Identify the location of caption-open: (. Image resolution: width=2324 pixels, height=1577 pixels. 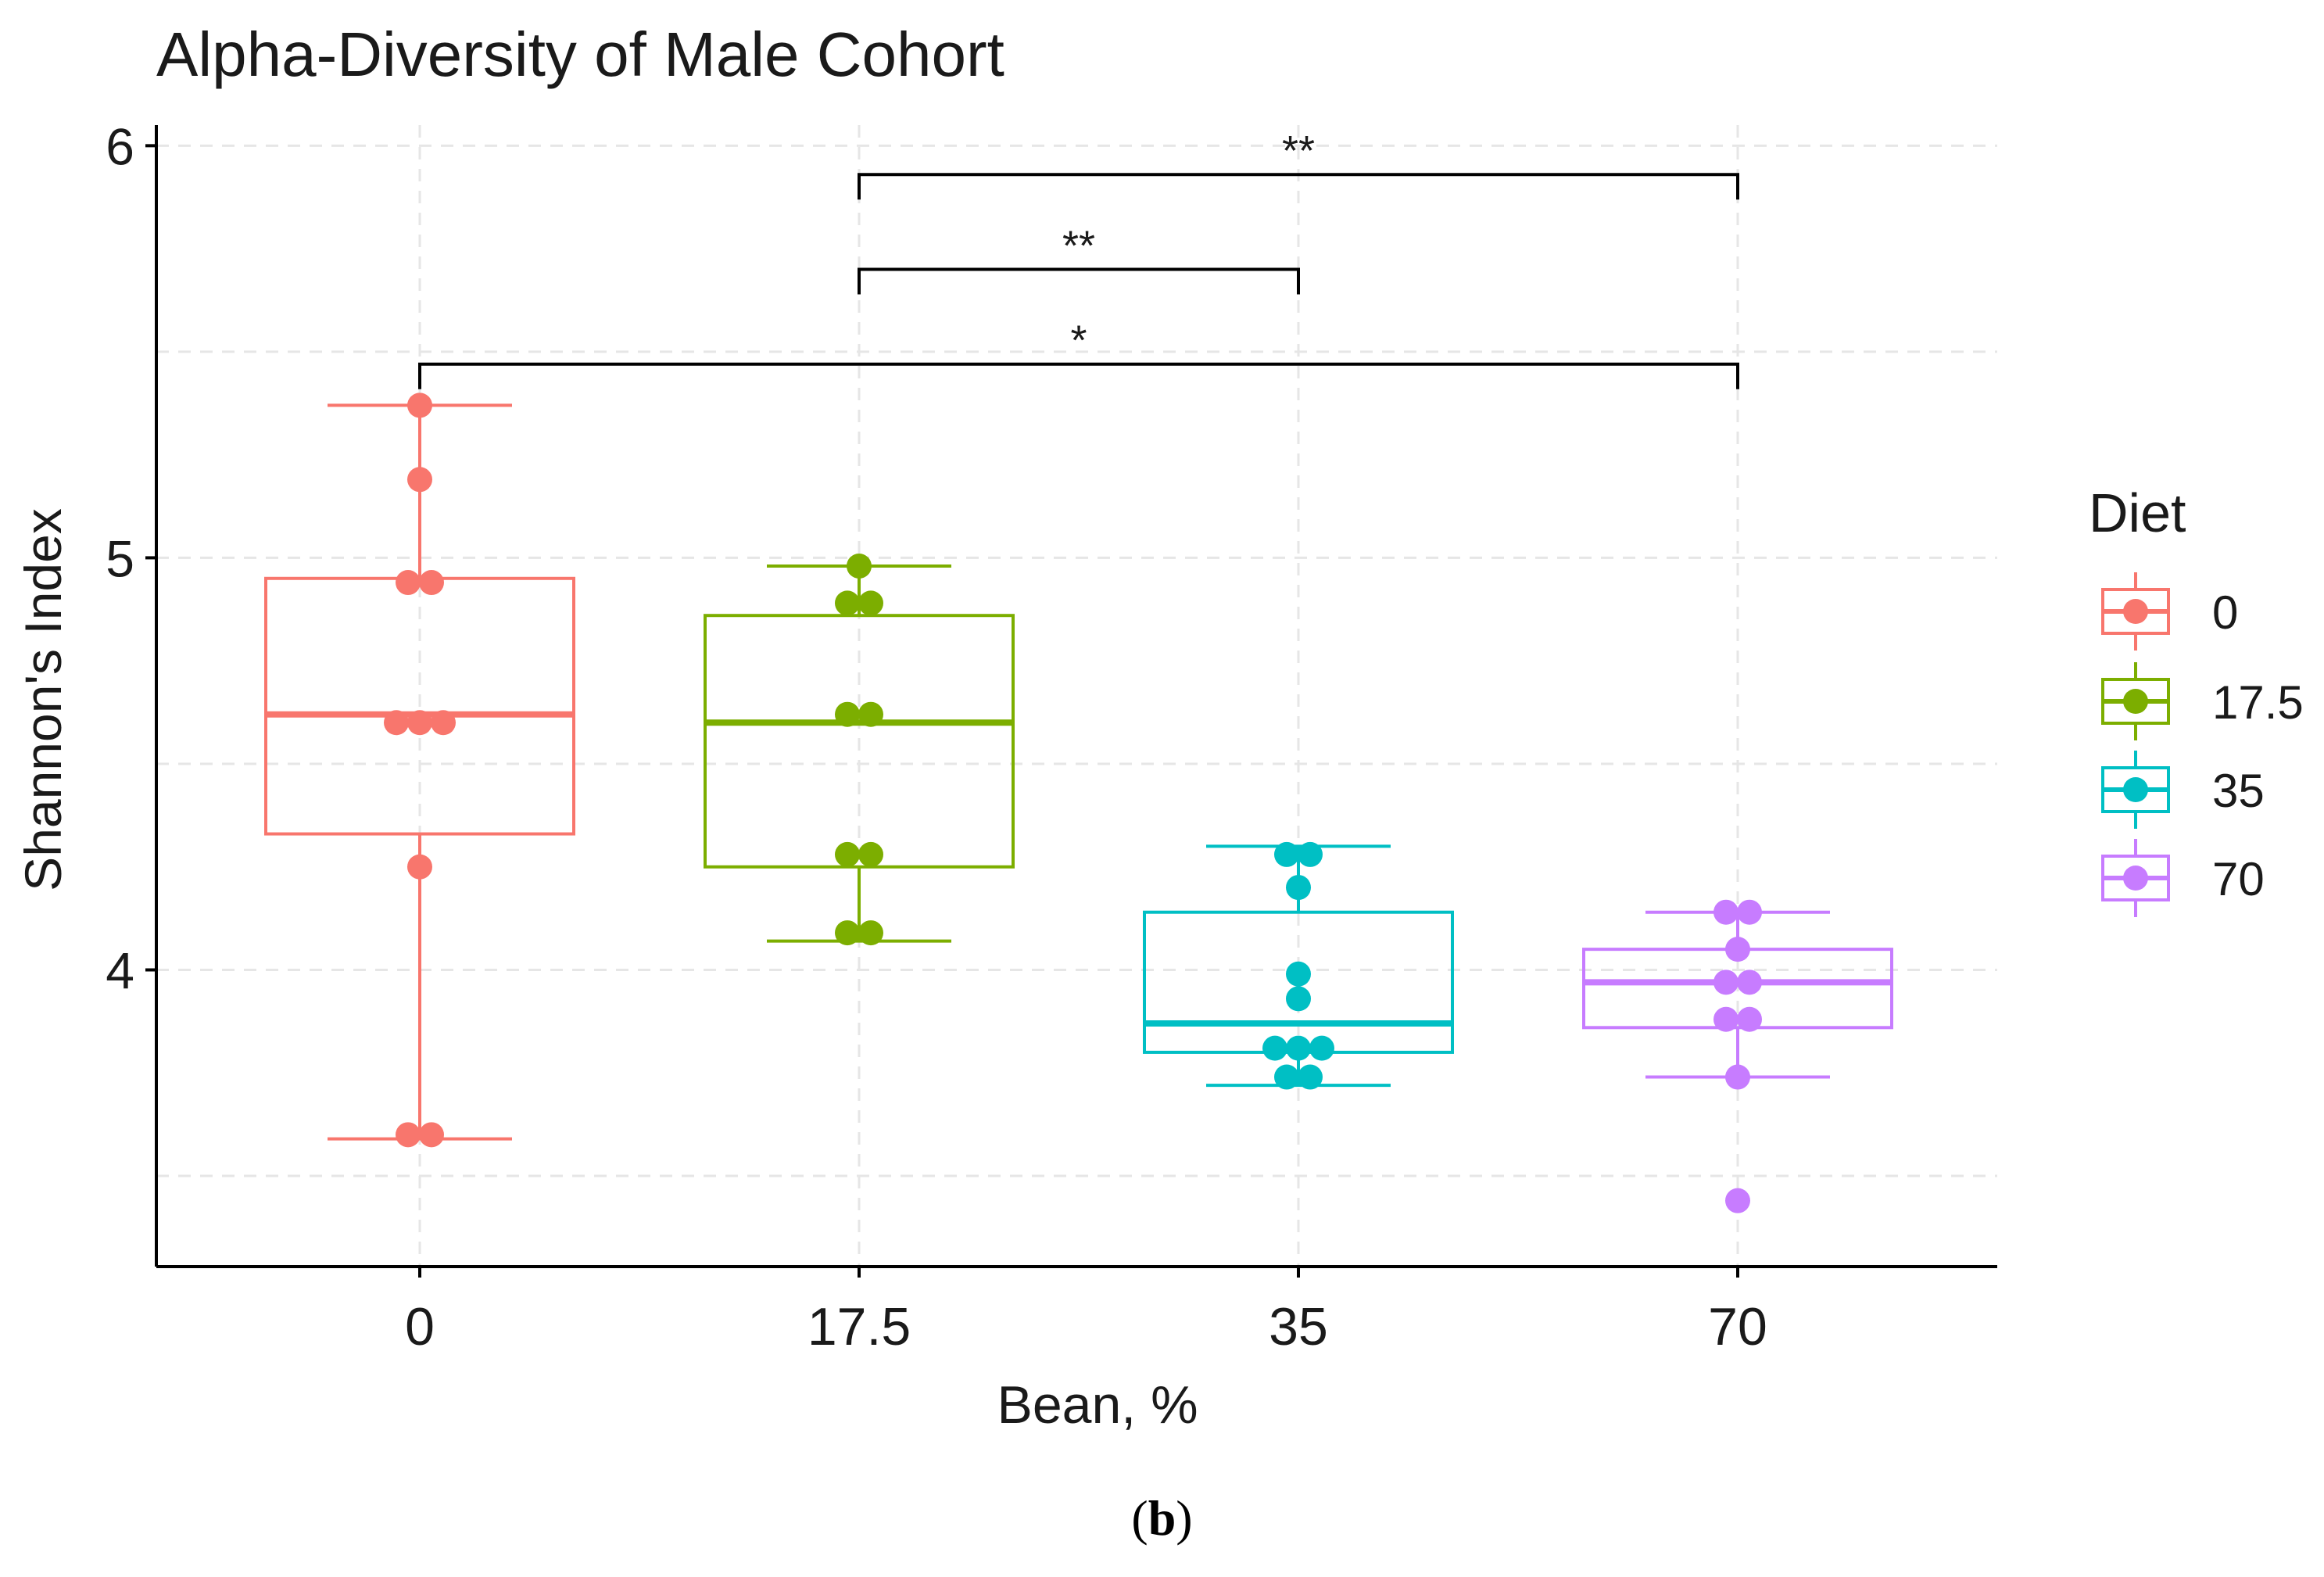
(1139, 1518).